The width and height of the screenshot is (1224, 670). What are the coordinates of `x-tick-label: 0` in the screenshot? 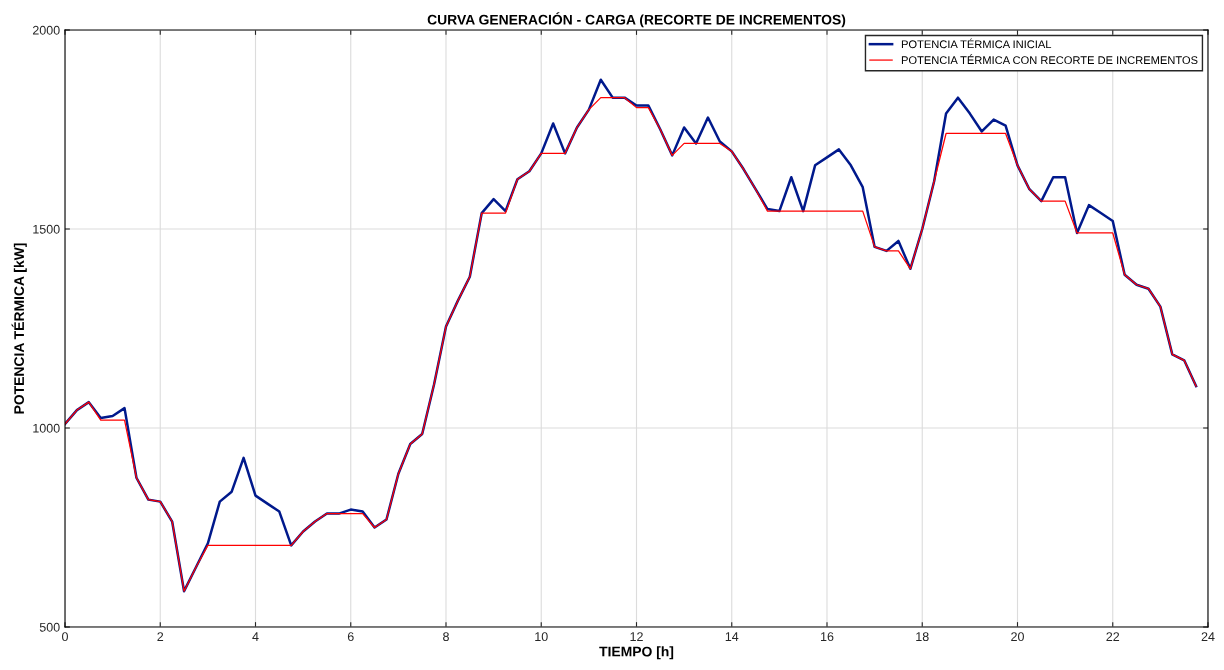 It's located at (65, 637).